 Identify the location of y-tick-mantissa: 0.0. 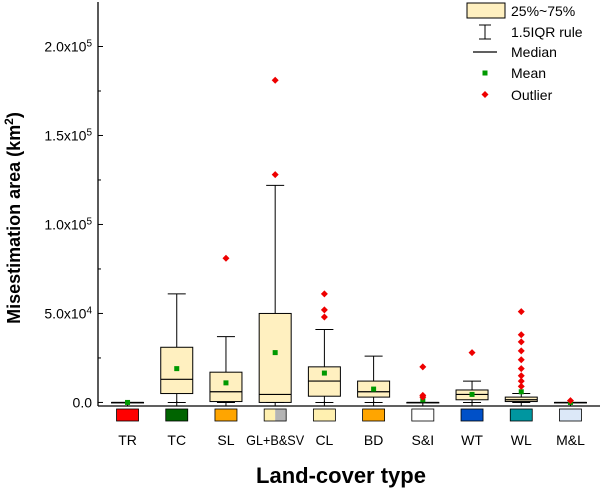
(83, 402).